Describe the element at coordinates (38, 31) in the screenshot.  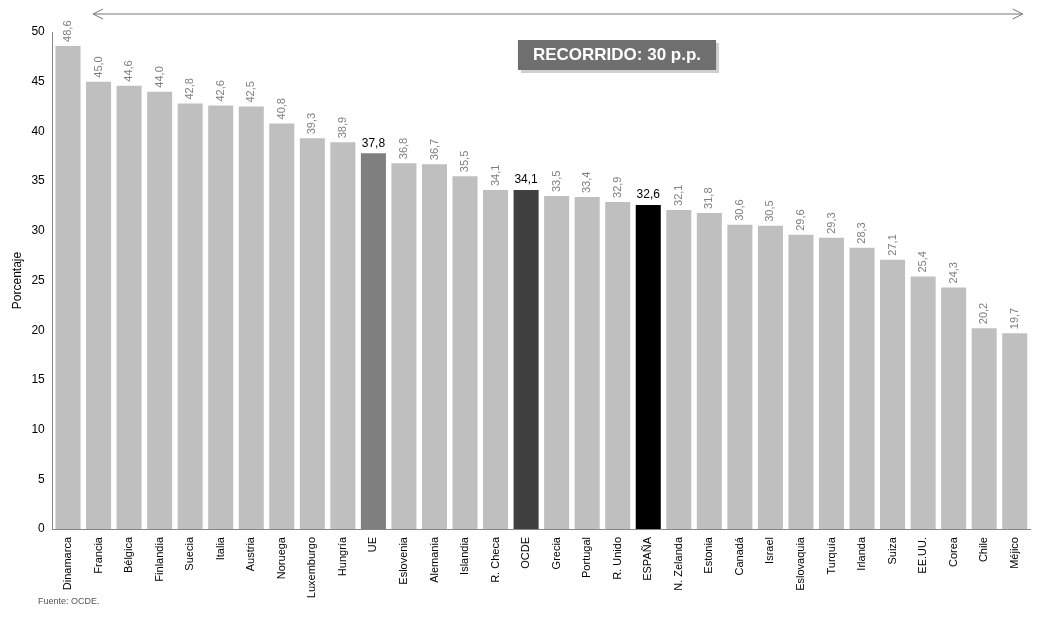
I see `y-tick-label: 50` at that location.